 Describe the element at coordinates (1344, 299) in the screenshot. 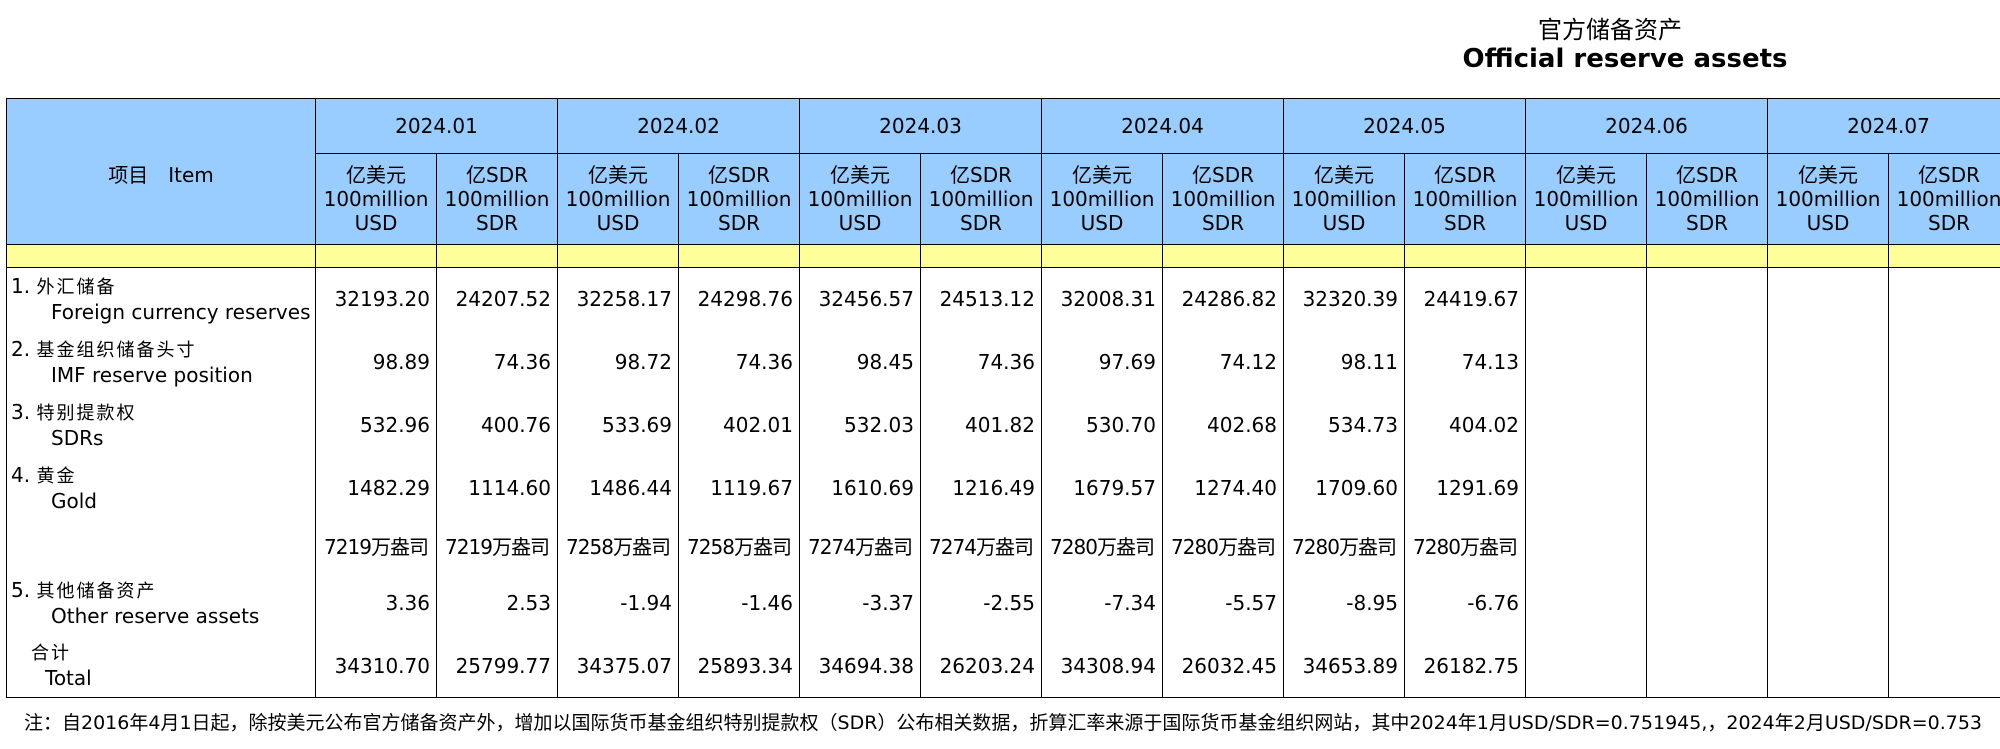

I see `value-cell: 32320.39` at that location.